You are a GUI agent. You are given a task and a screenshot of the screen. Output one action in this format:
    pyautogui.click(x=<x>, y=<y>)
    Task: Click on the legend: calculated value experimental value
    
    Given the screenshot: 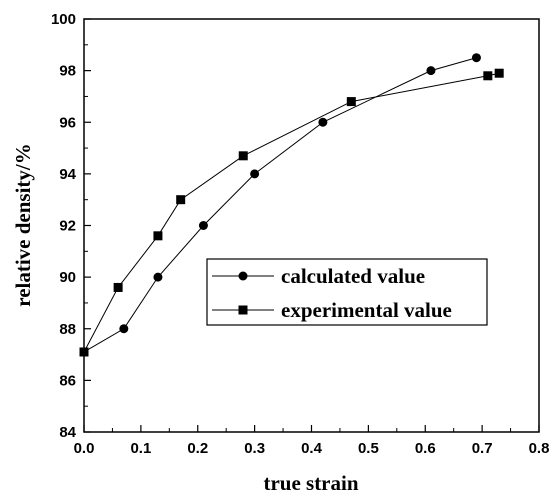 What is the action you would take?
    pyautogui.click(x=347, y=292)
    